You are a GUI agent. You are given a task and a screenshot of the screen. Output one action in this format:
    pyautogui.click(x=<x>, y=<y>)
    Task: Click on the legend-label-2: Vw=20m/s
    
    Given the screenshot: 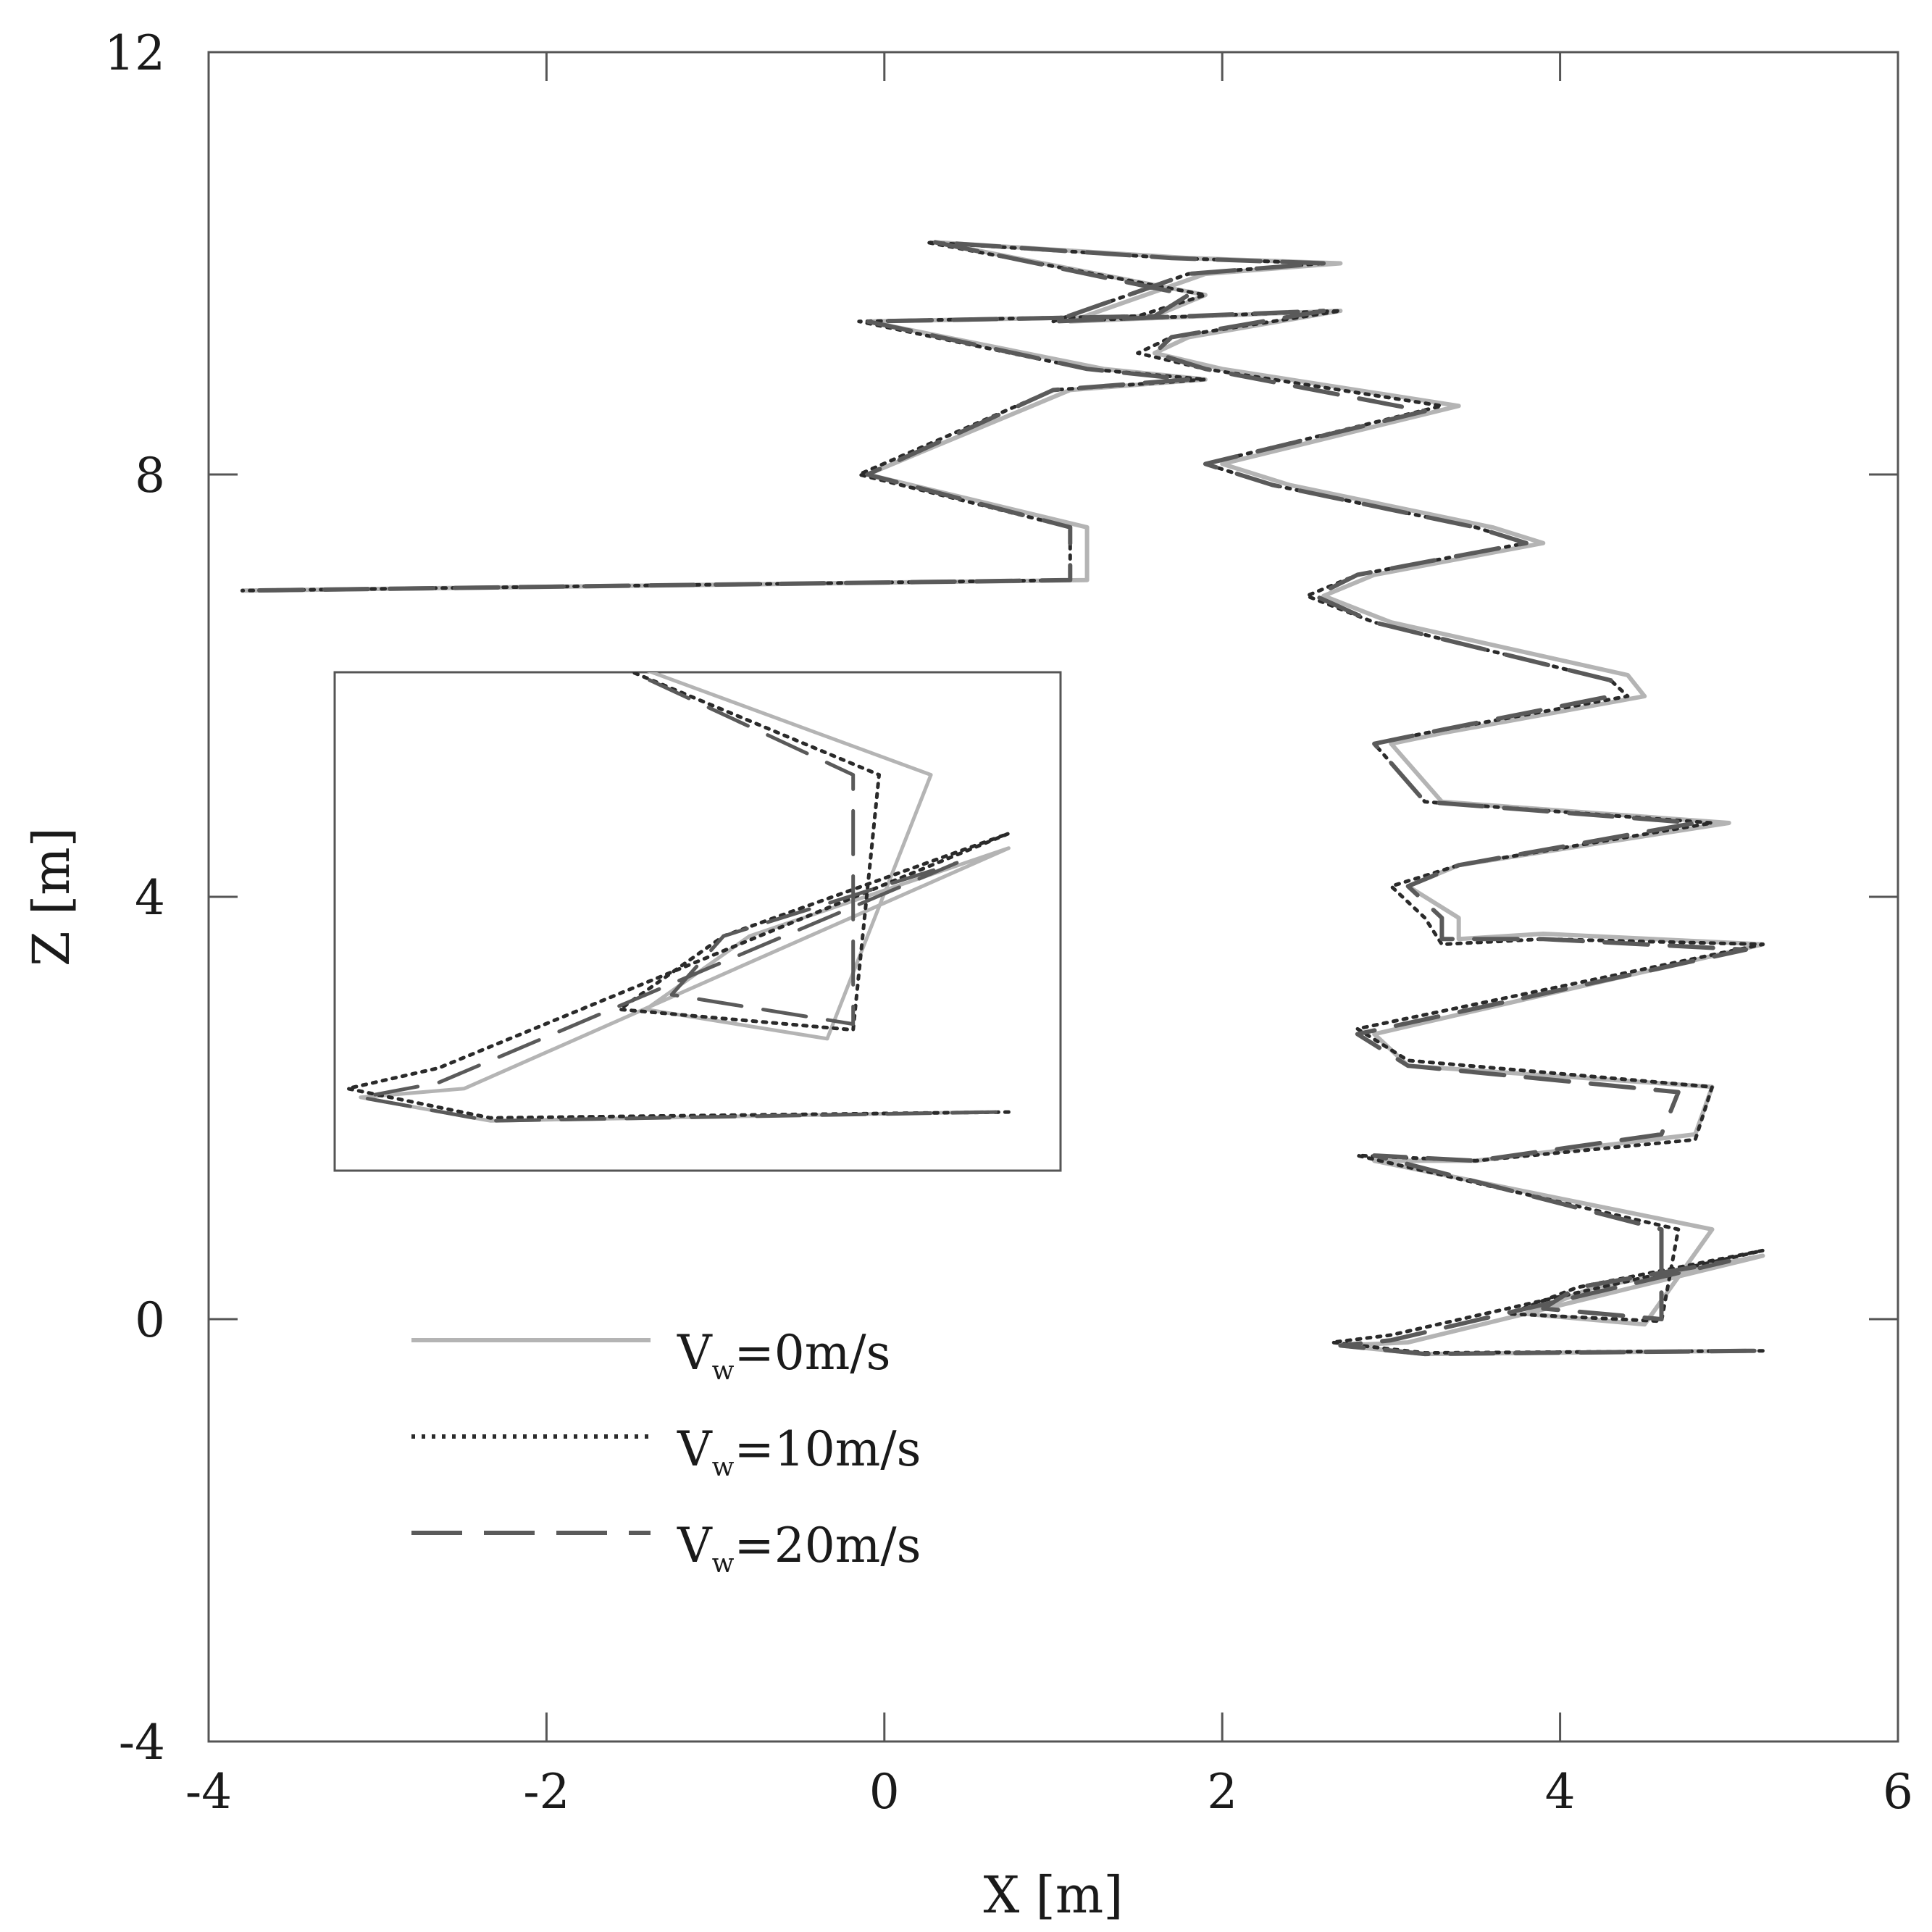 What is the action you would take?
    pyautogui.click(x=799, y=1548)
    